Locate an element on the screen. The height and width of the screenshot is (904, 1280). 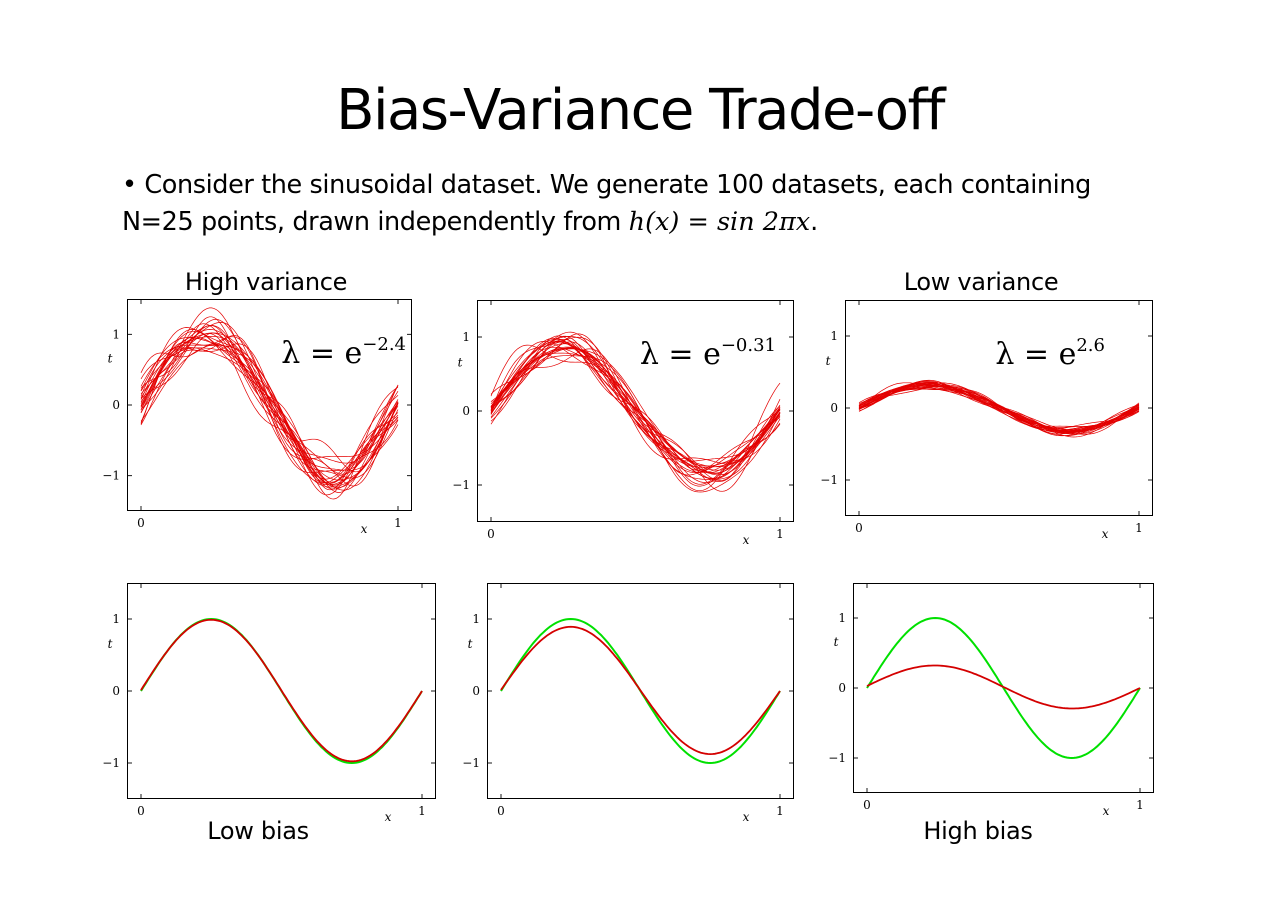
plot-top-left: −1 0 1 0 1 x t λ = e−2.4 is located at coordinates (257, 417).